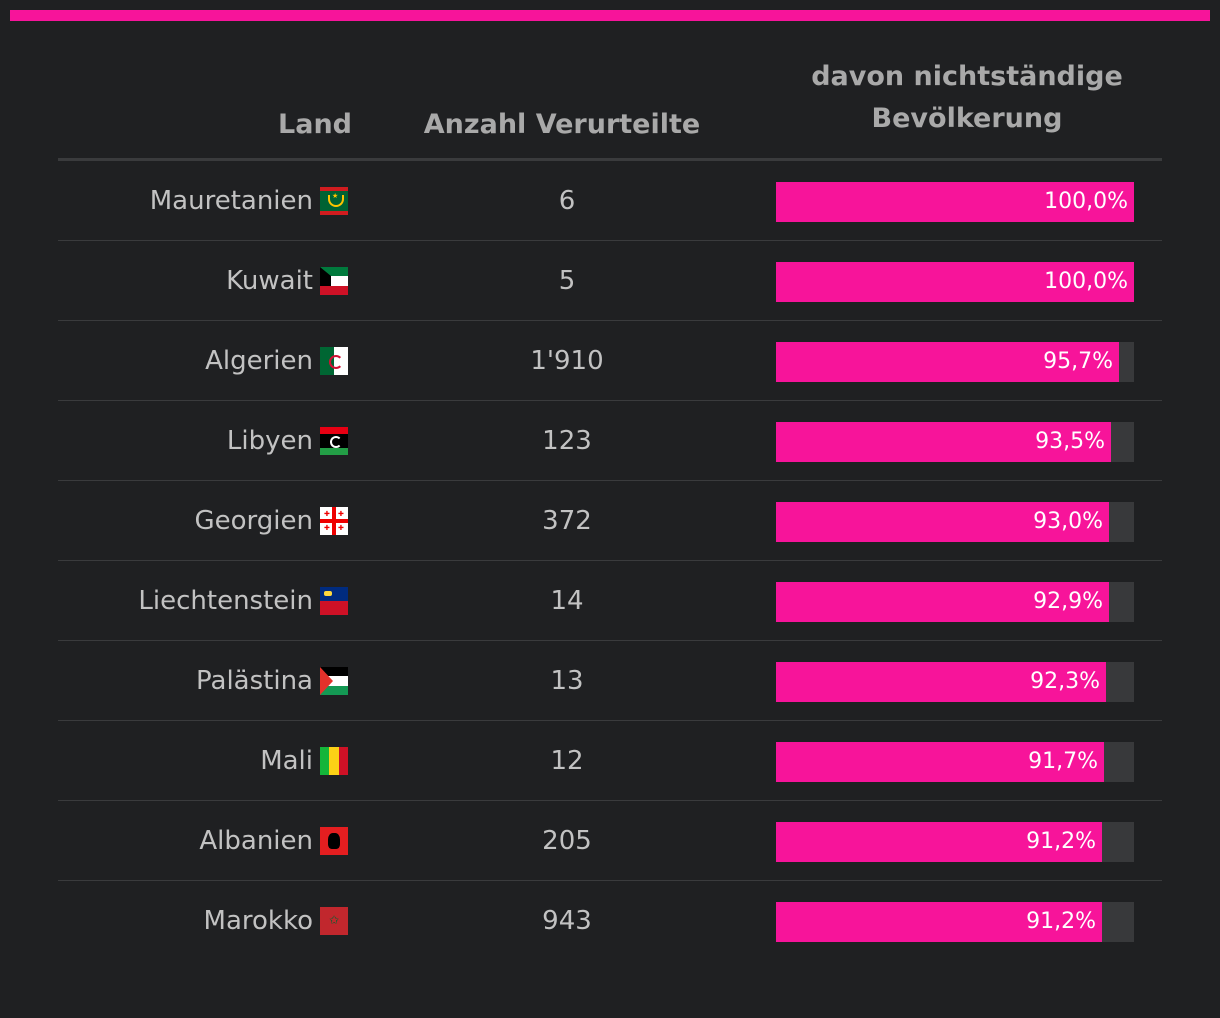 The image size is (1220, 1018). I want to click on flag-liechtenstein-icon, so click(334, 600).